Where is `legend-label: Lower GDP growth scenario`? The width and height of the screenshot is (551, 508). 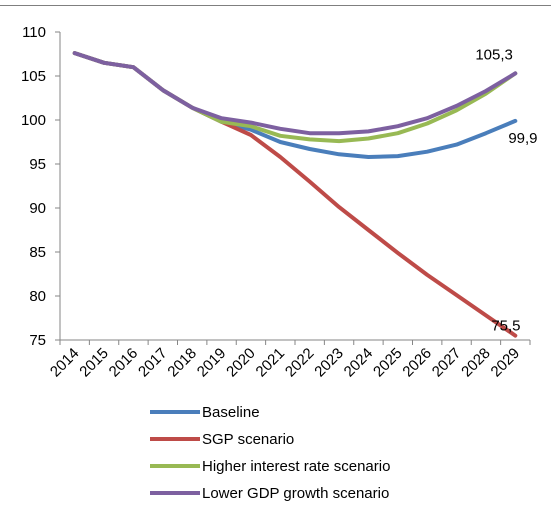 legend-label: Lower GDP growth scenario is located at coordinates (296, 493).